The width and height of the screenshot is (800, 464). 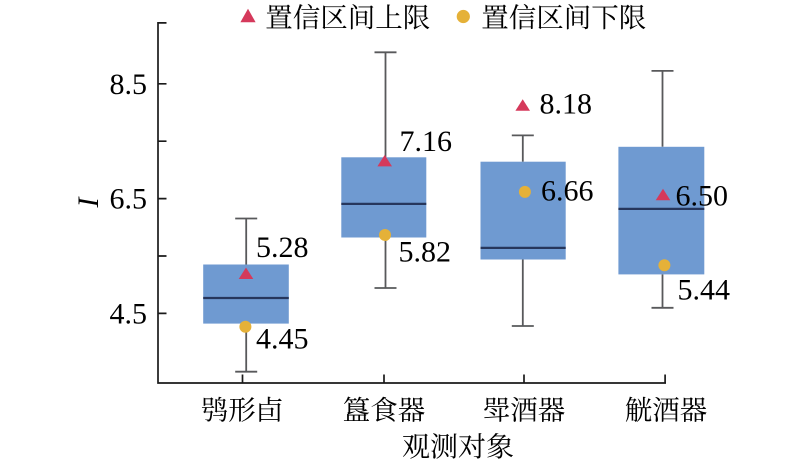 What do you see at coordinates (282, 339) in the screenshot?
I see `svg-text: 4.45` at bounding box center [282, 339].